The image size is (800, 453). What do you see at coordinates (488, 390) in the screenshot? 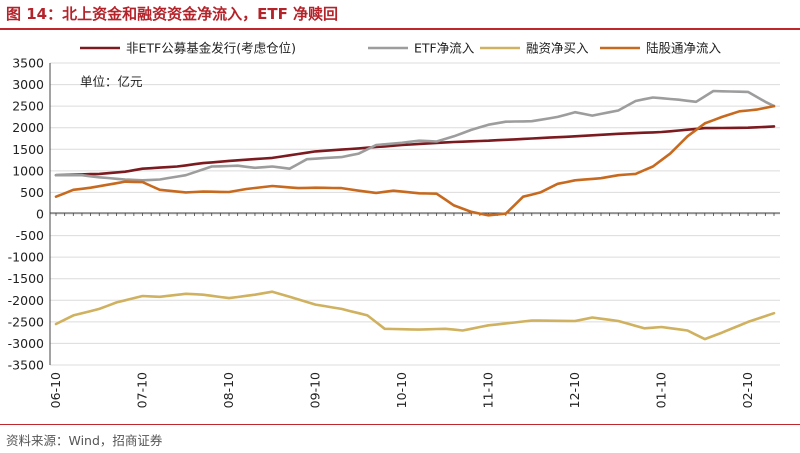
I see `x-tick-label: 11-10` at bounding box center [488, 390].